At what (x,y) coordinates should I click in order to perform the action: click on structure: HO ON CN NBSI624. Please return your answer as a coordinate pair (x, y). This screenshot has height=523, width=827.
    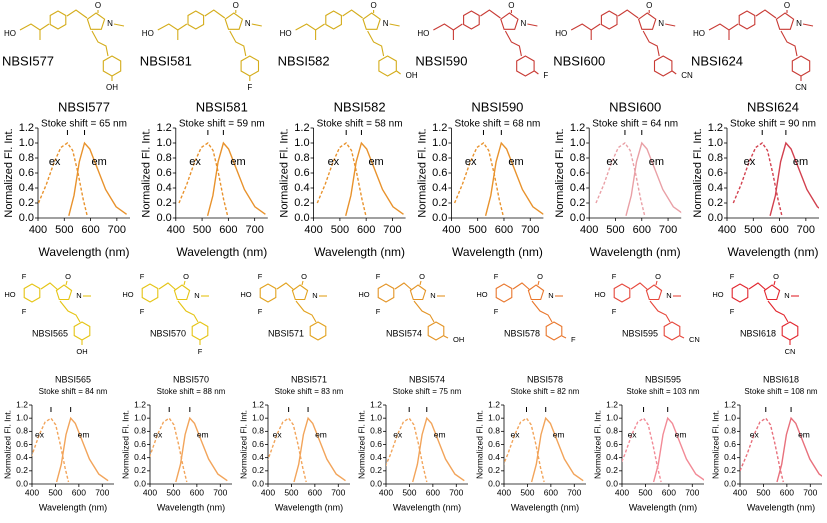
    Looking at the image, I should click on (752, 46).